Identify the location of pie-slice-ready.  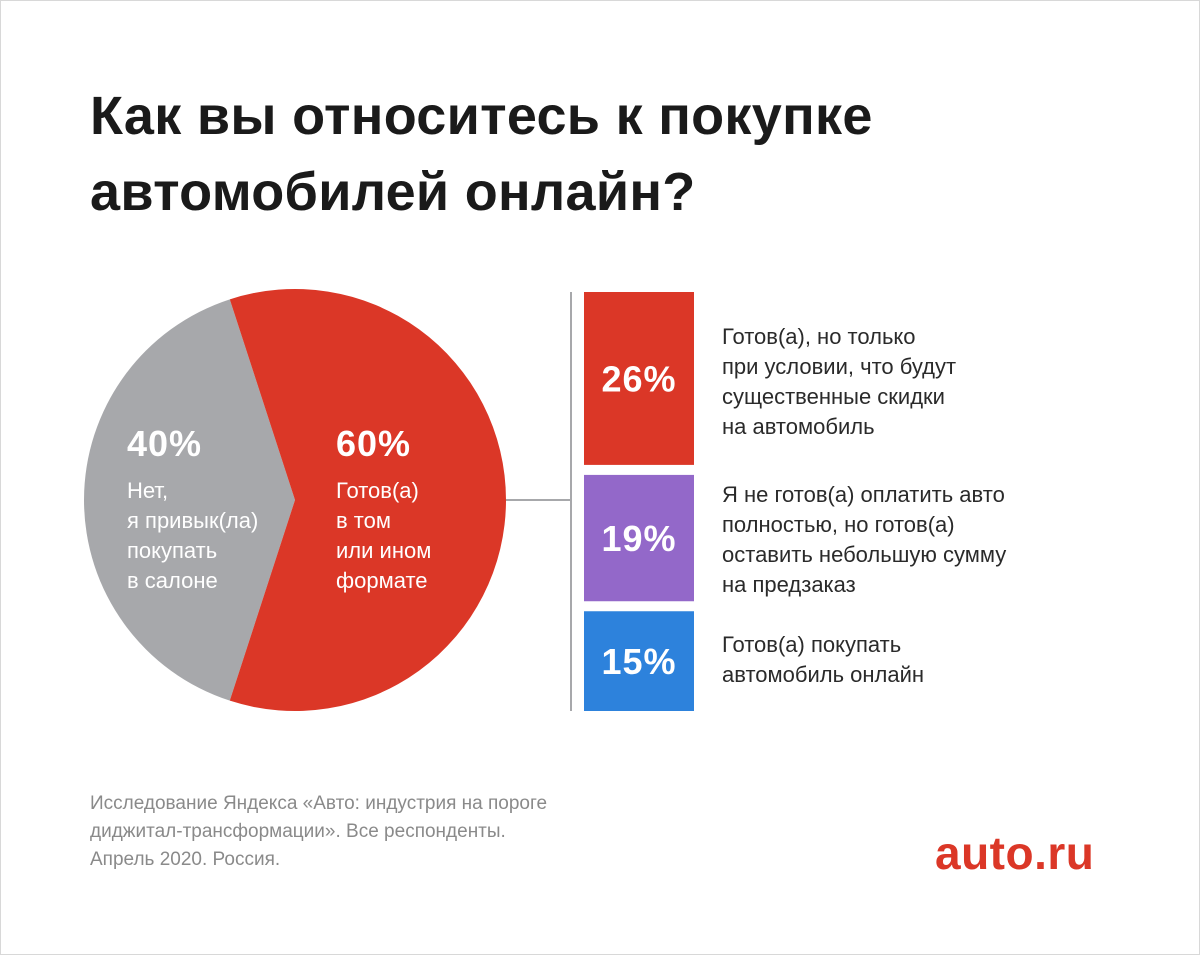
(368, 499).